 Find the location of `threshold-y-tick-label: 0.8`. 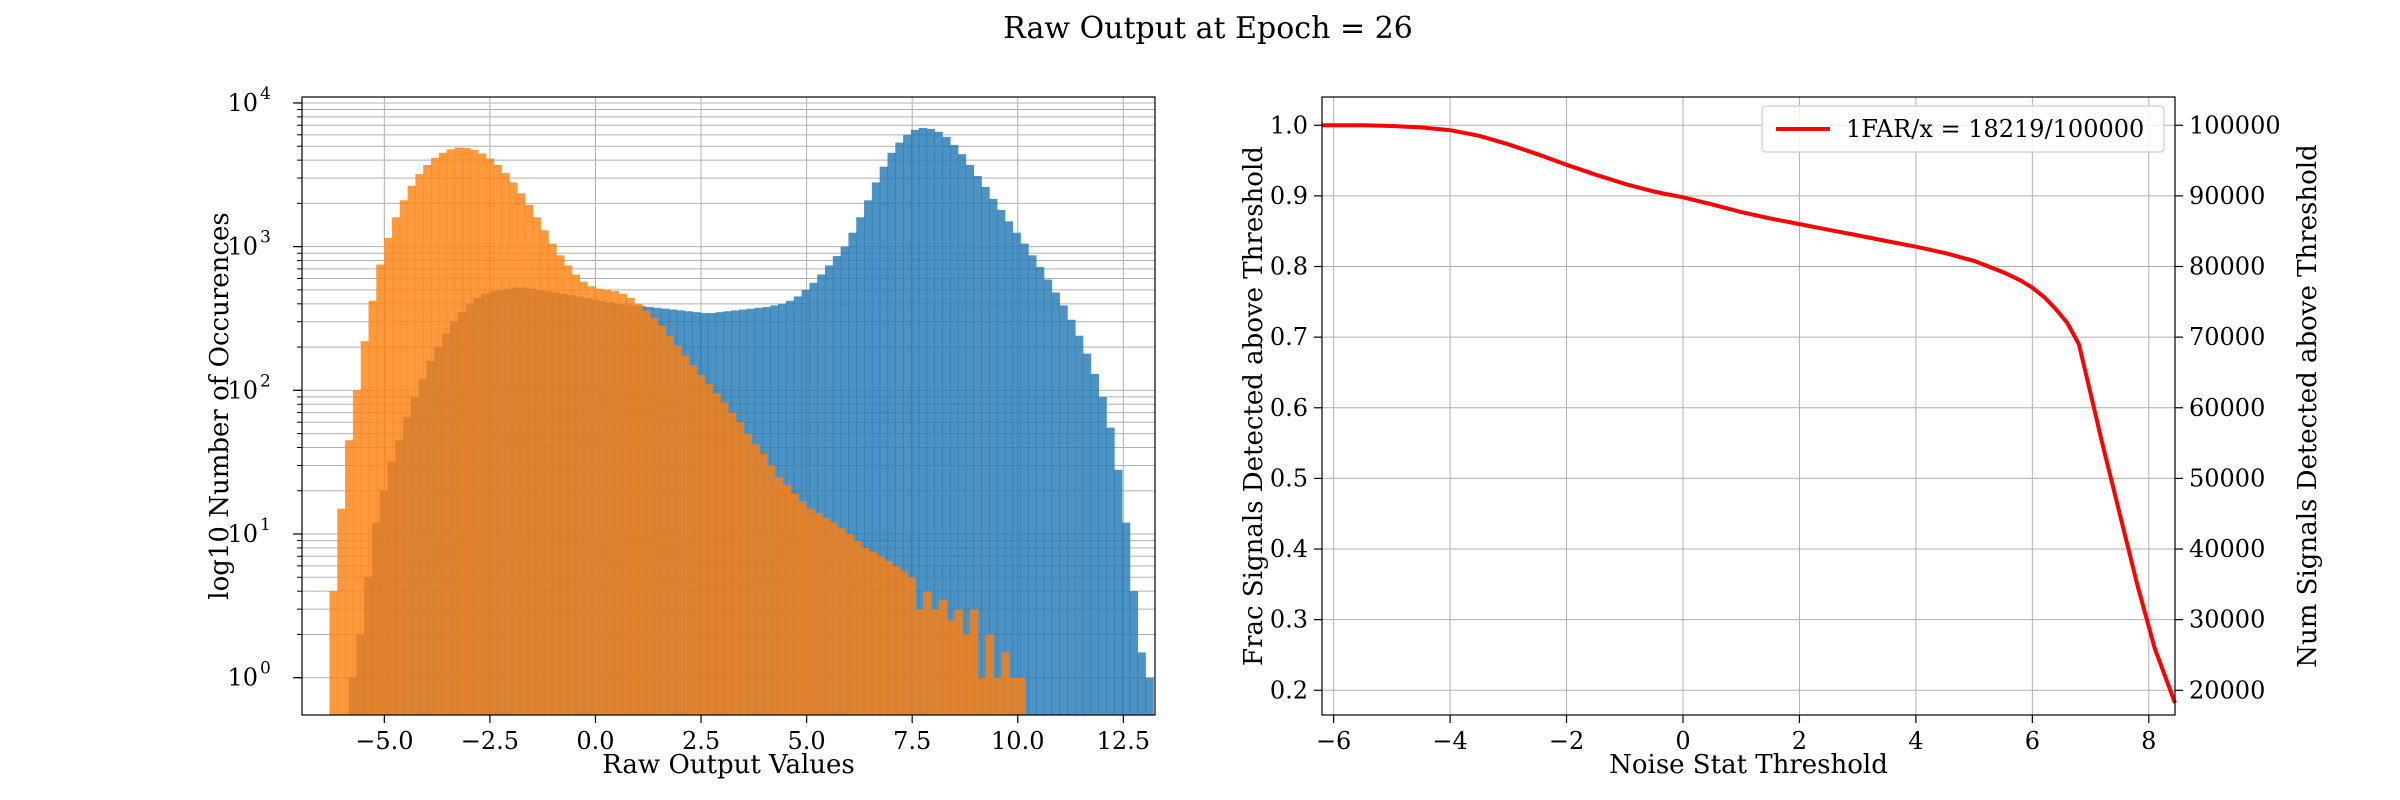

threshold-y-tick-label: 0.8 is located at coordinates (1289, 267).